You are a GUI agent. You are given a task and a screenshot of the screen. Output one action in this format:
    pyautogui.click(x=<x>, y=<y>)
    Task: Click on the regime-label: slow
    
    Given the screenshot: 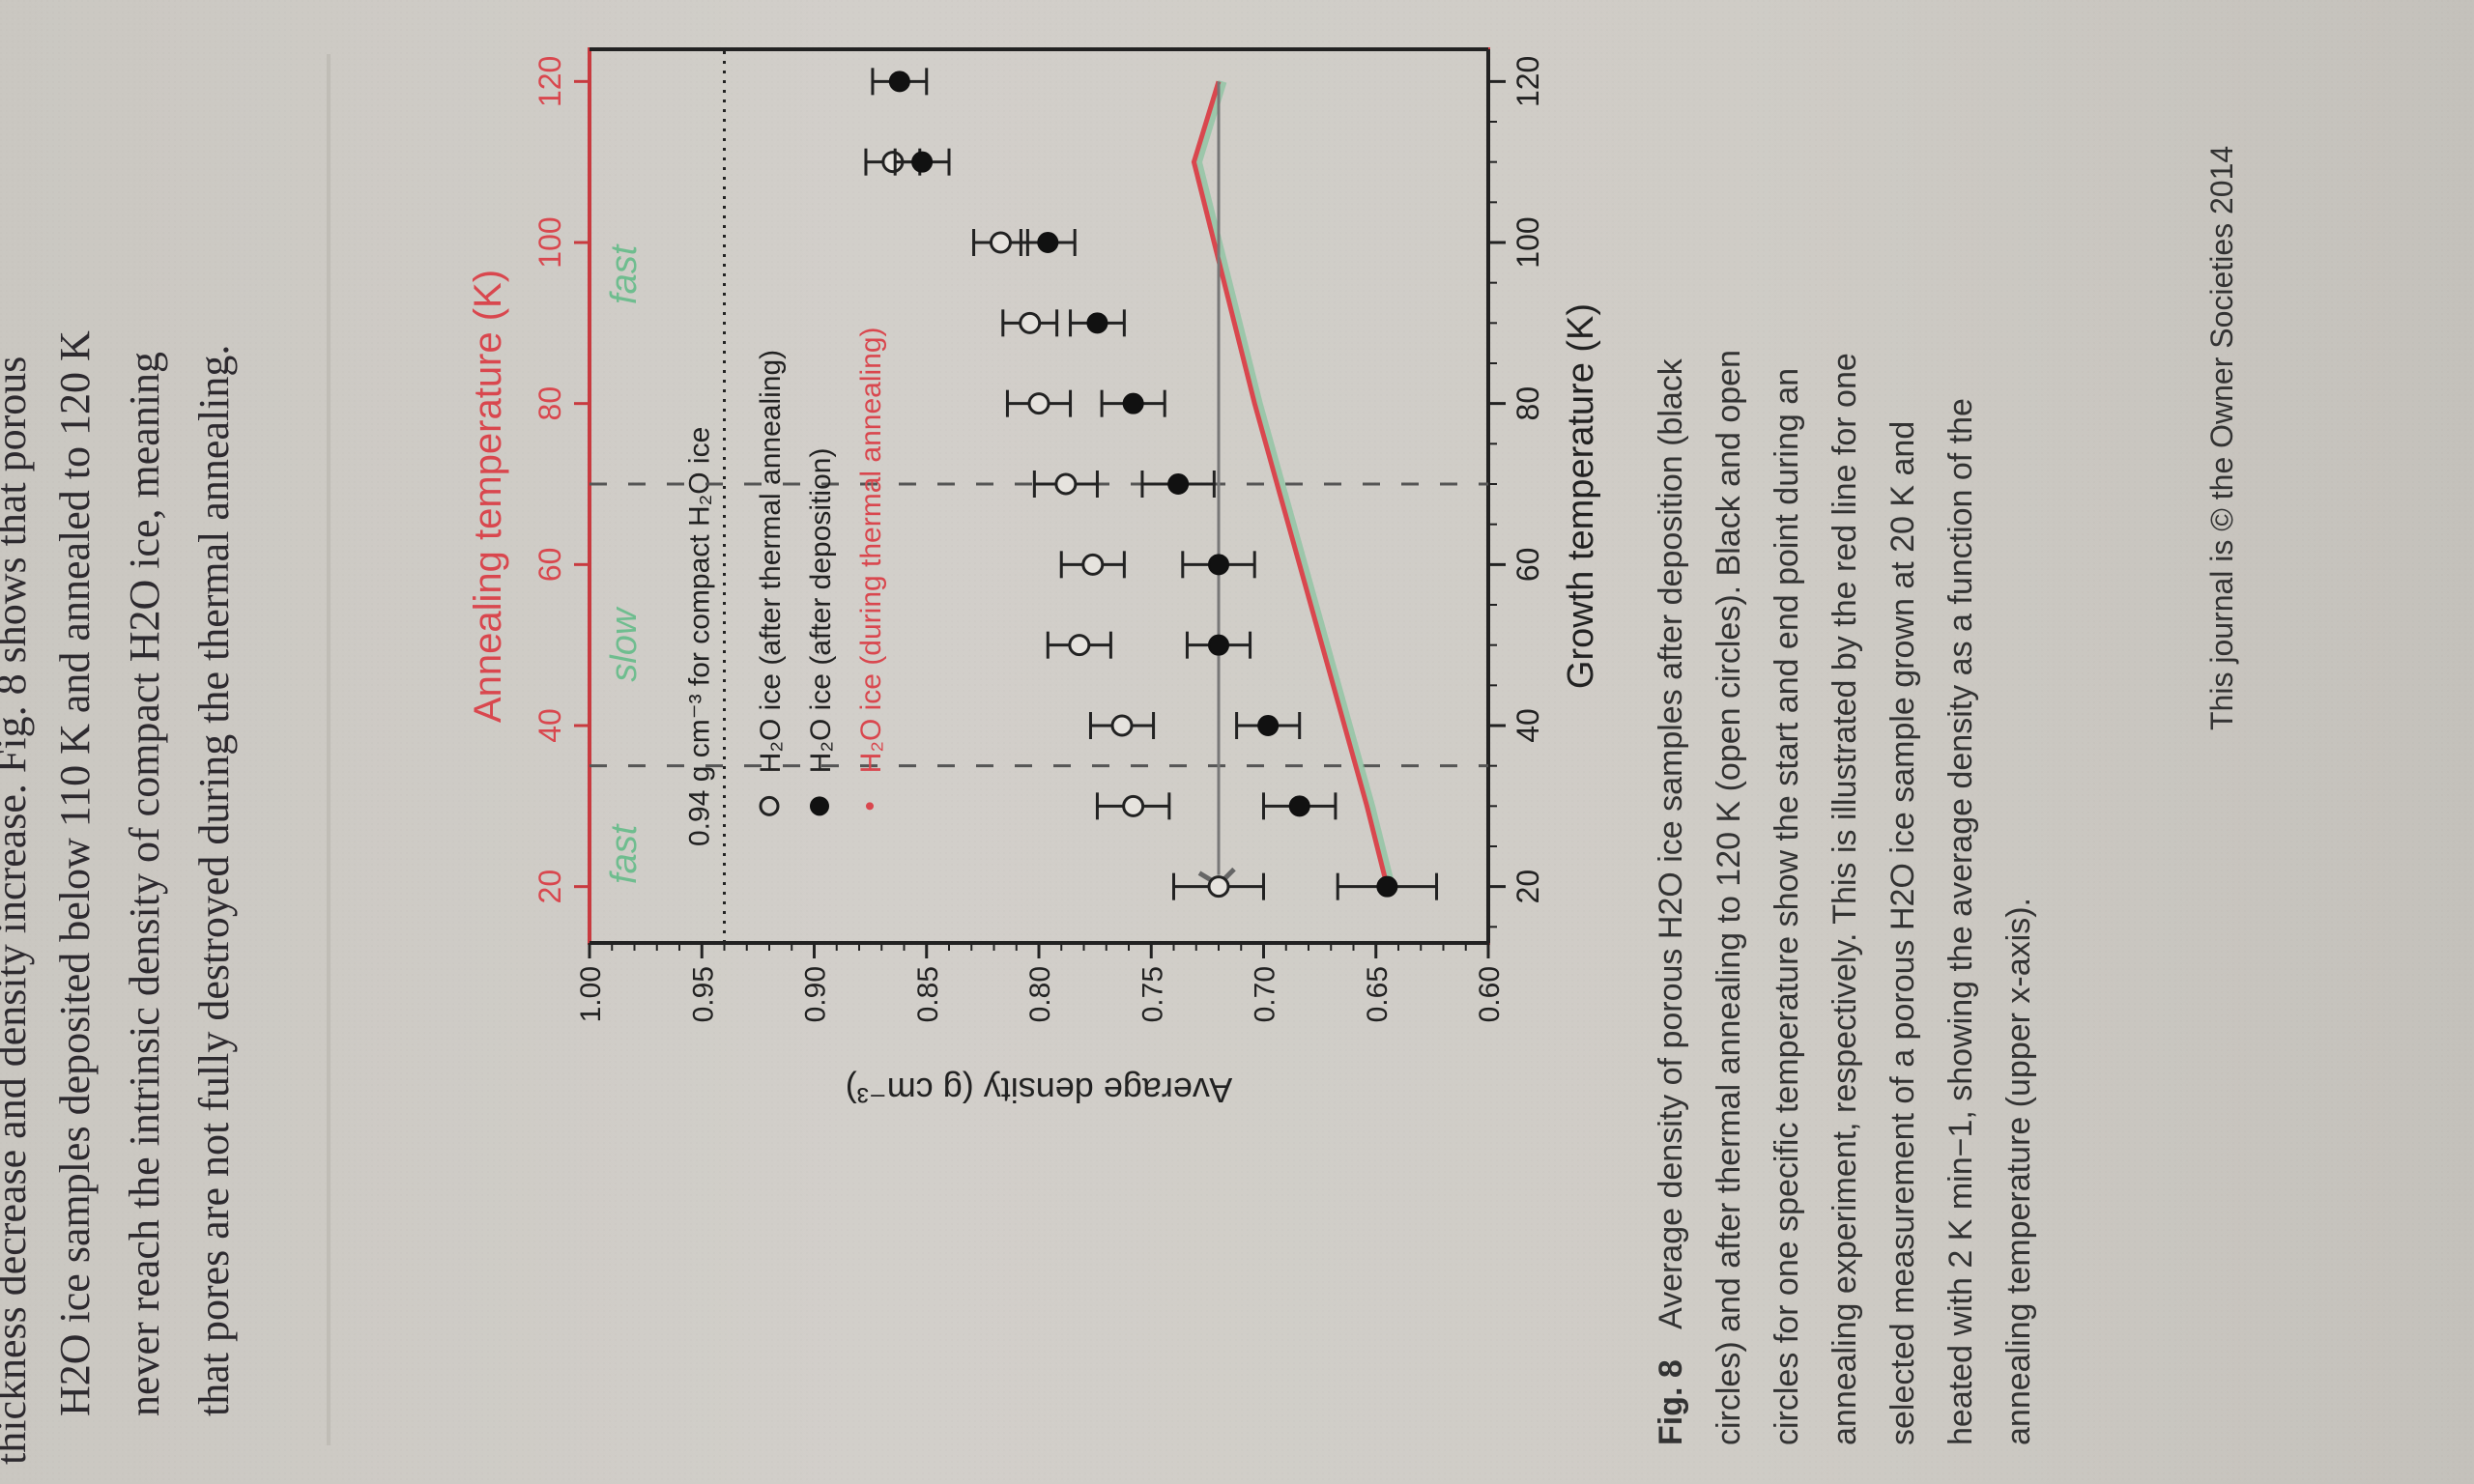 What is the action you would take?
    pyautogui.click(x=625, y=644)
    